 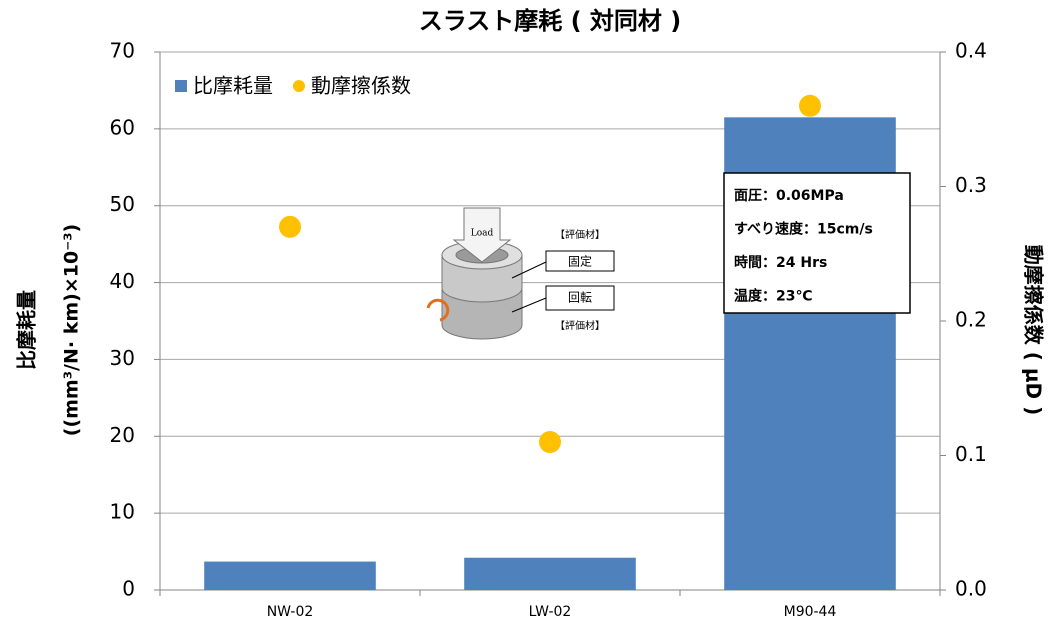 What do you see at coordinates (233, 86) in the screenshot?
I see `legend-label: 比摩耗量` at bounding box center [233, 86].